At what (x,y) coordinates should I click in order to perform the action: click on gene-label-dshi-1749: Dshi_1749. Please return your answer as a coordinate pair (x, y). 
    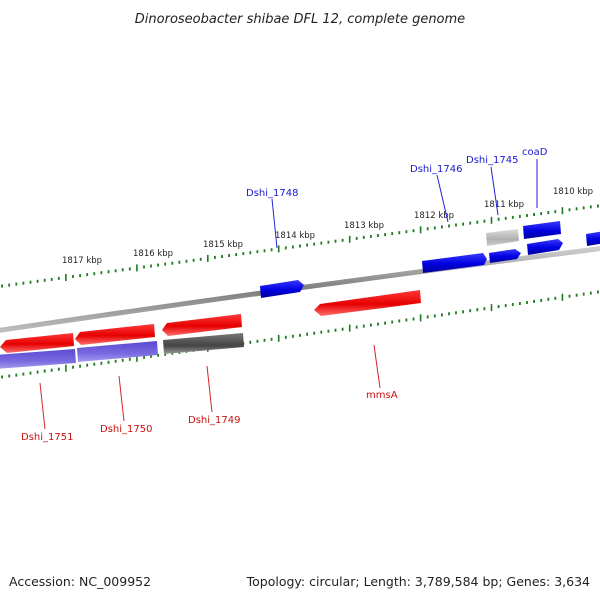
    Looking at the image, I should click on (214, 420).